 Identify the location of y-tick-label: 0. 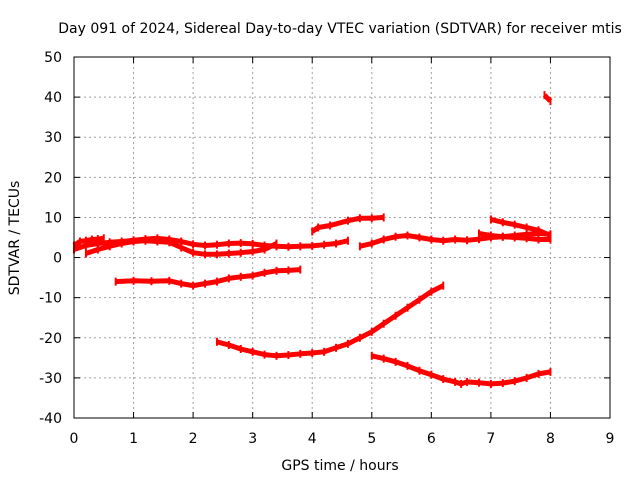
(57, 259).